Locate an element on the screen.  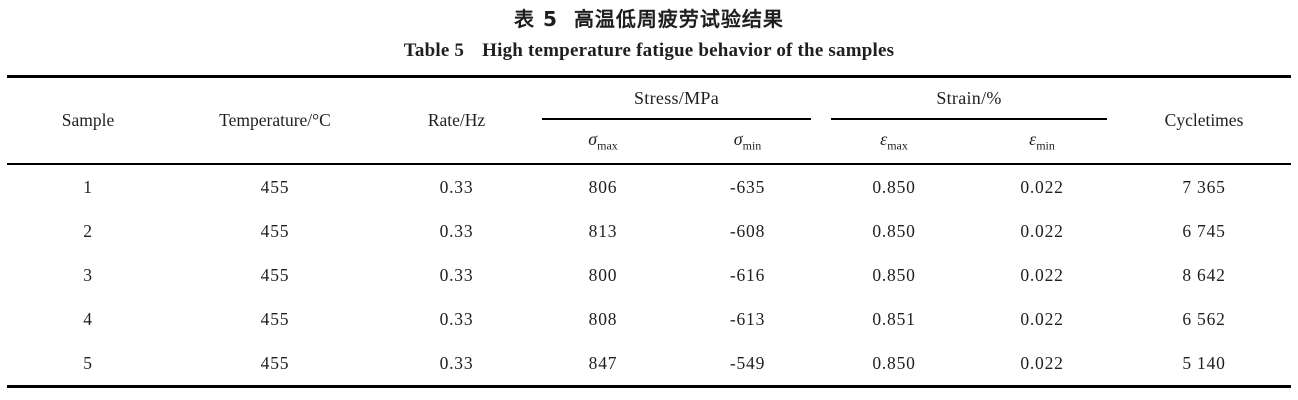
col-header-cycletimes: Cycletimes is located at coordinates (1204, 120).